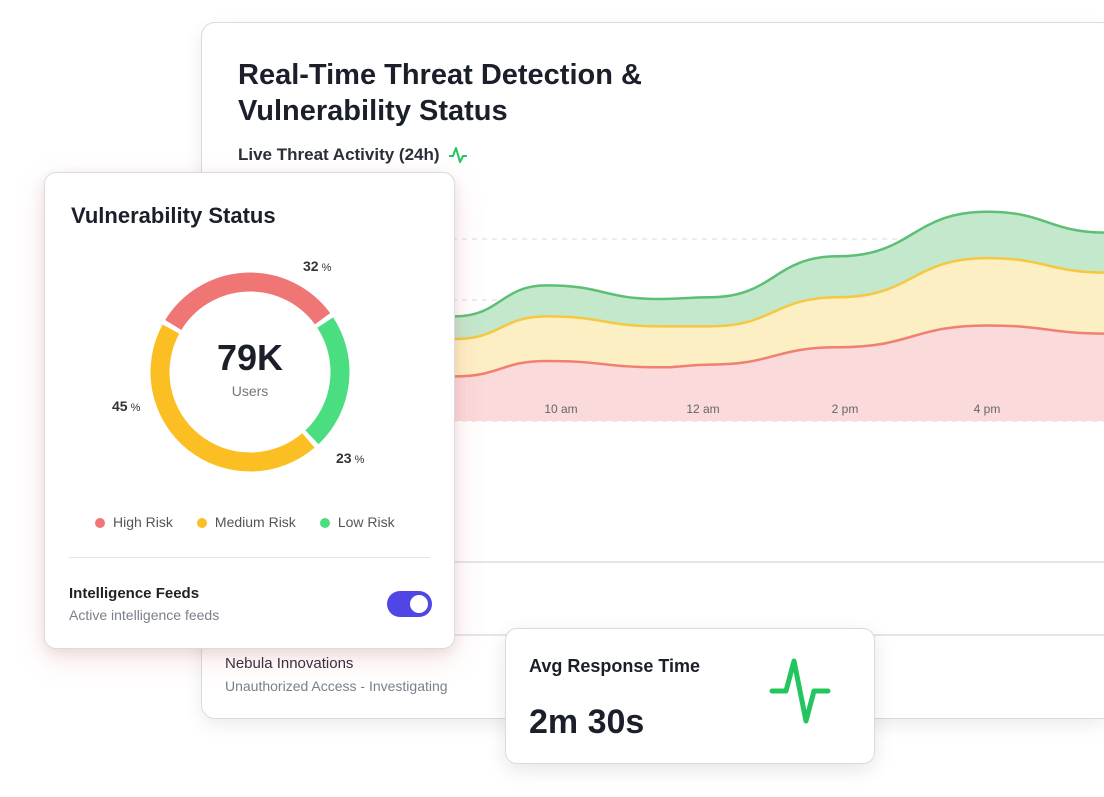 This screenshot has height=797, width=1104. I want to click on feeds-toggle, so click(409, 604).